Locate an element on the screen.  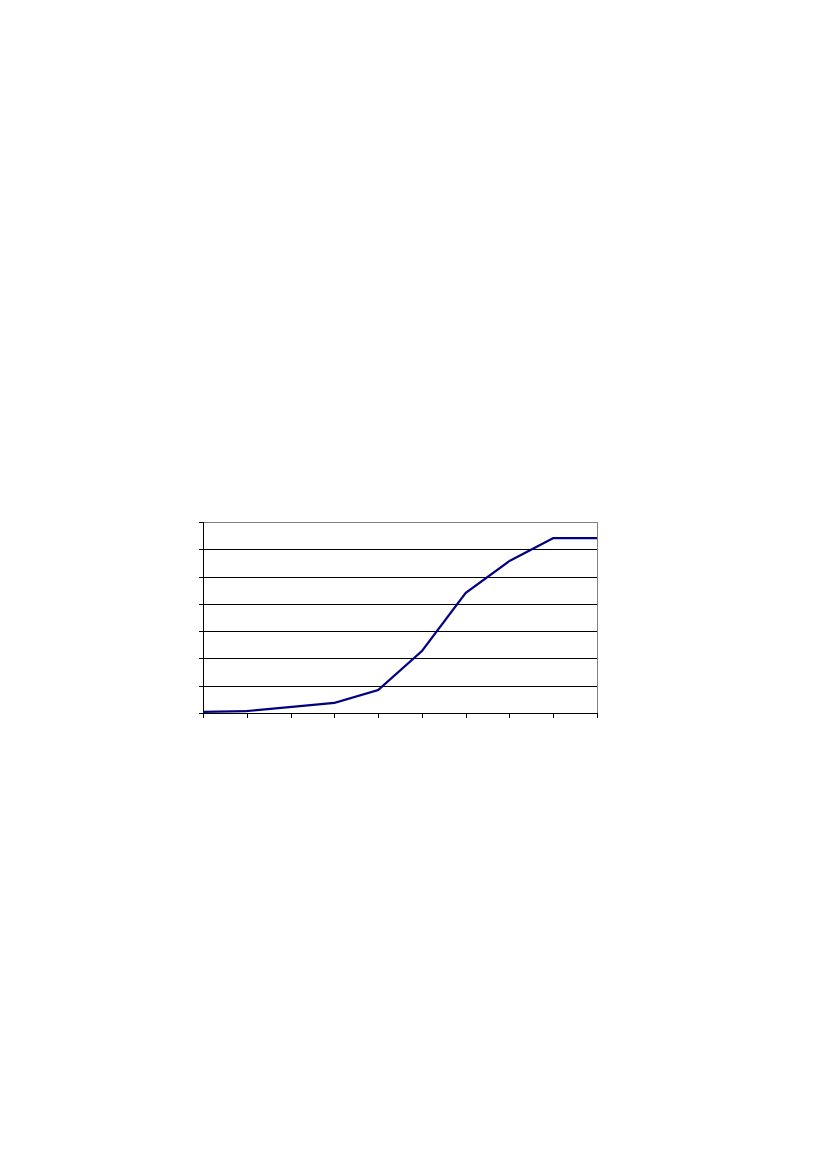
series-points is located at coordinates (400, 625).